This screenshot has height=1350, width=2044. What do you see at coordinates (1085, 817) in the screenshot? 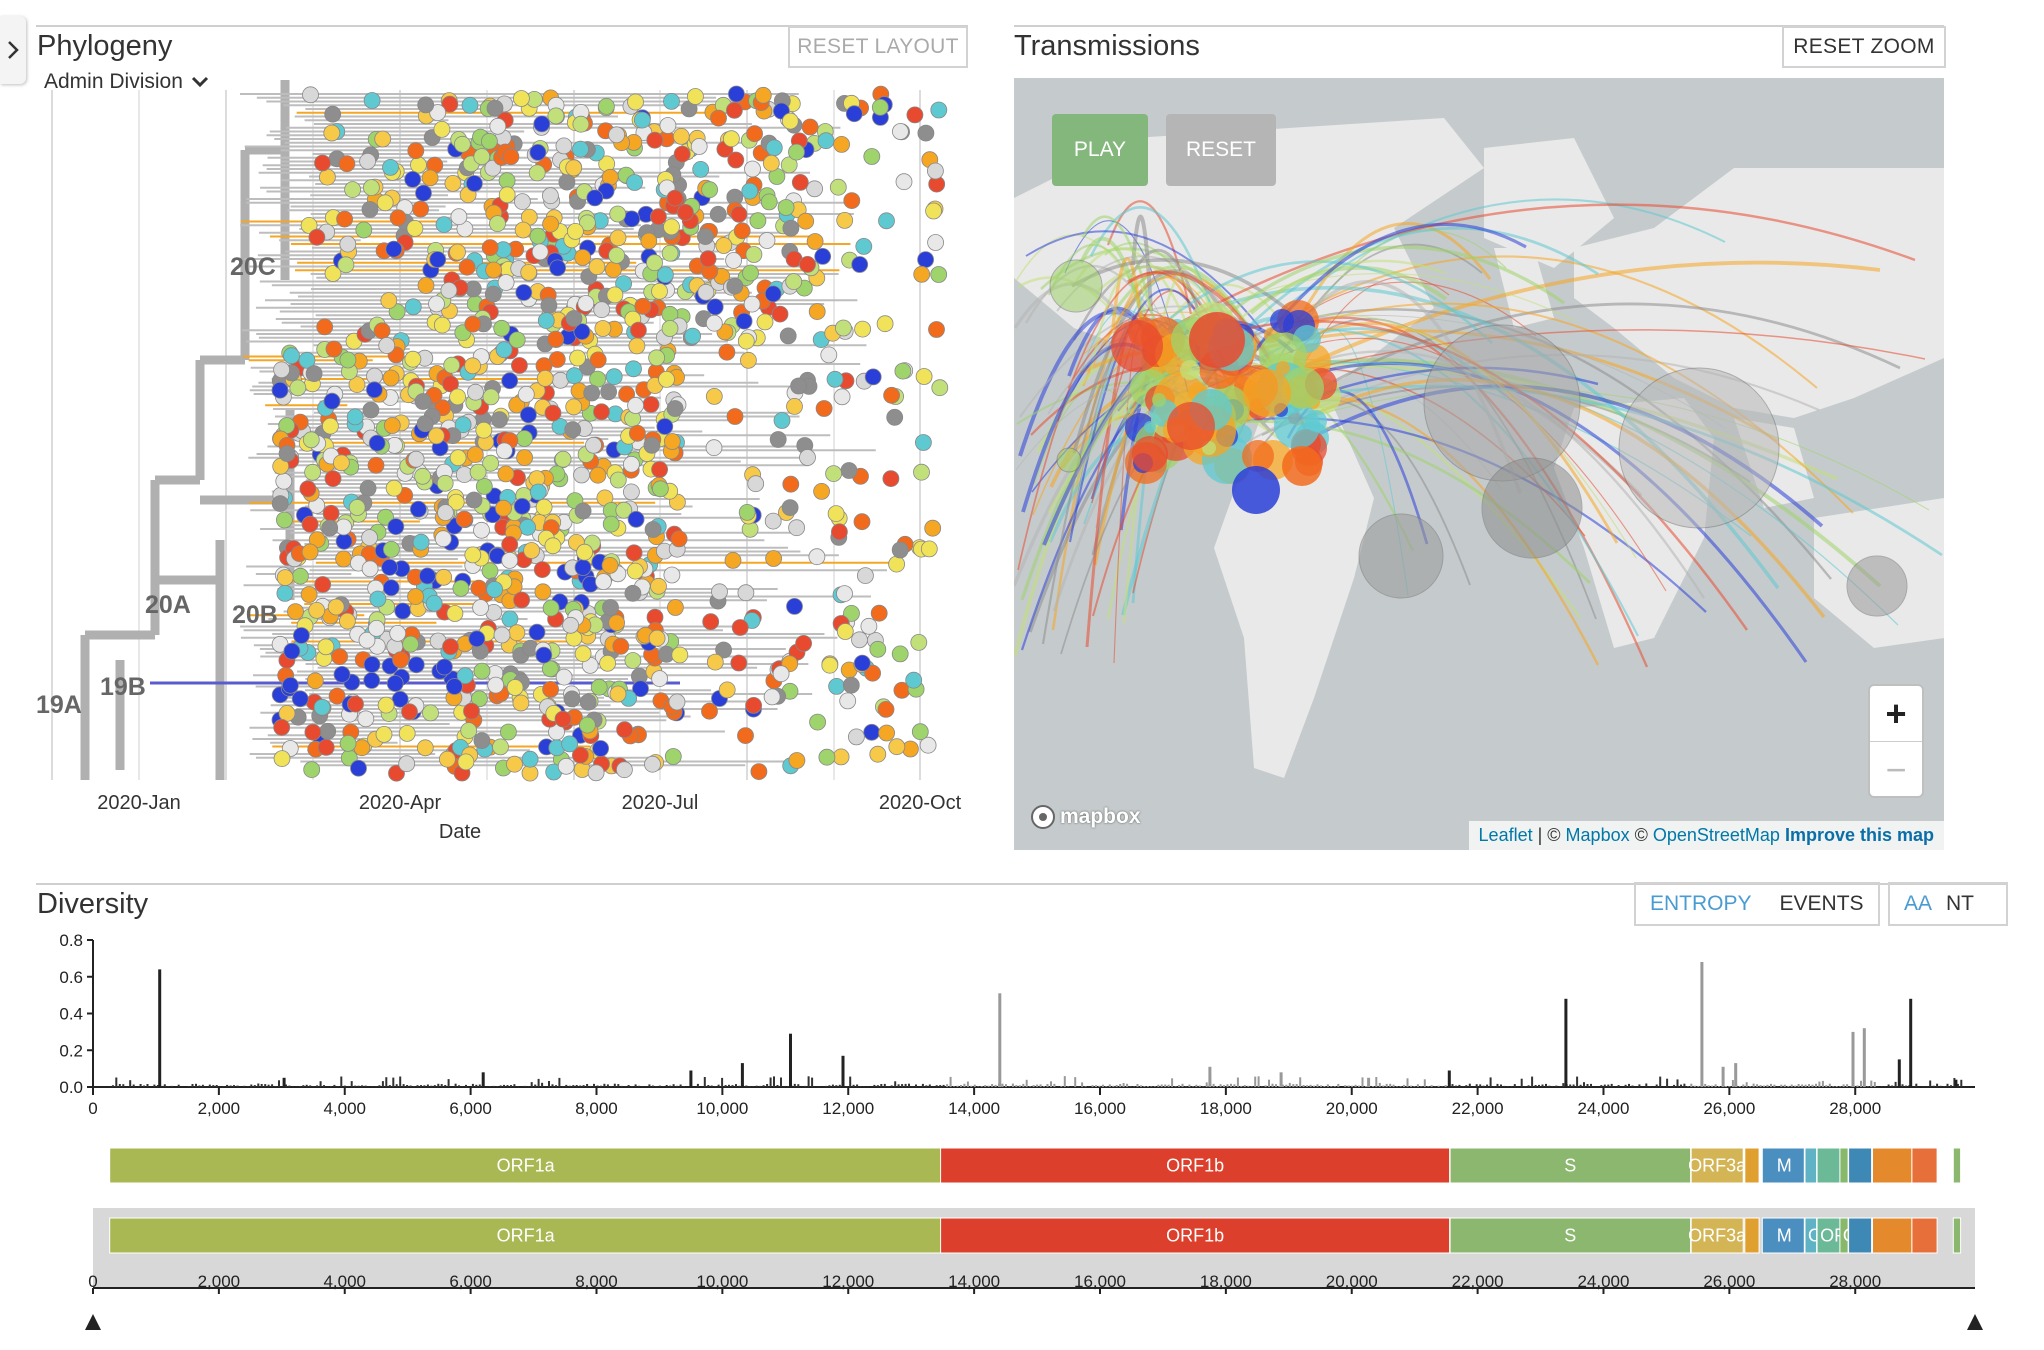
I see `mapbox-logo: mapbox` at bounding box center [1085, 817].